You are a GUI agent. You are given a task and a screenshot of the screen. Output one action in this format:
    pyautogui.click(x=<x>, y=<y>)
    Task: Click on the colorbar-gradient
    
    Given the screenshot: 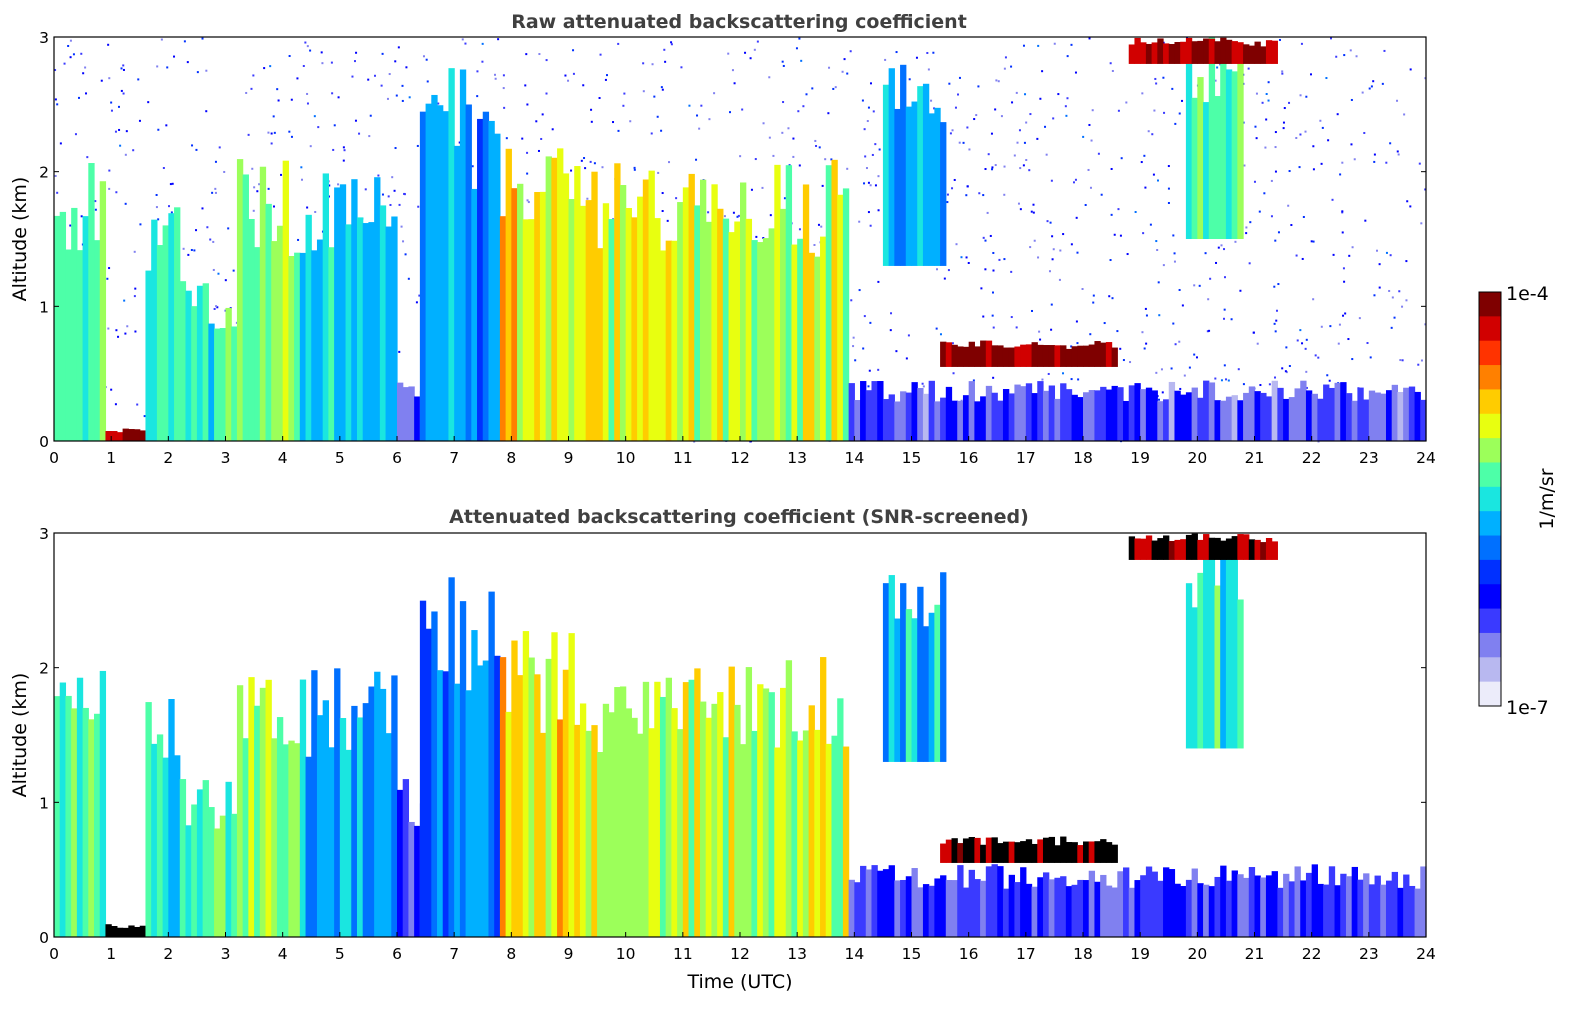 What is the action you would take?
    pyautogui.click(x=1490, y=499)
    